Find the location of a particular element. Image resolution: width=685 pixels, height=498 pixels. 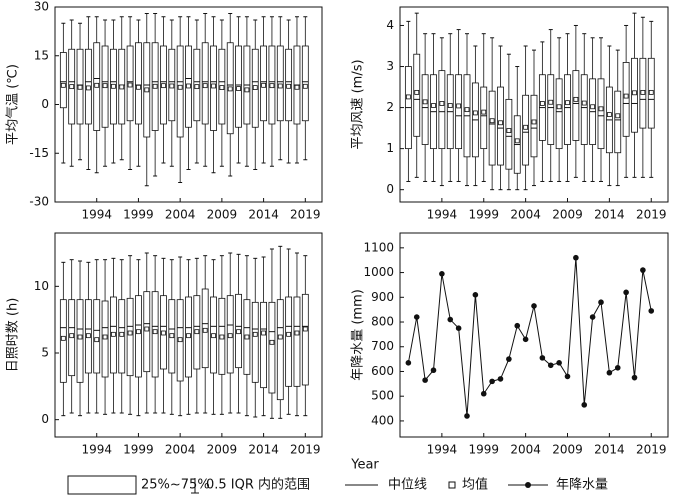

y-tick-label: 5 is located at coordinates (45, 353).